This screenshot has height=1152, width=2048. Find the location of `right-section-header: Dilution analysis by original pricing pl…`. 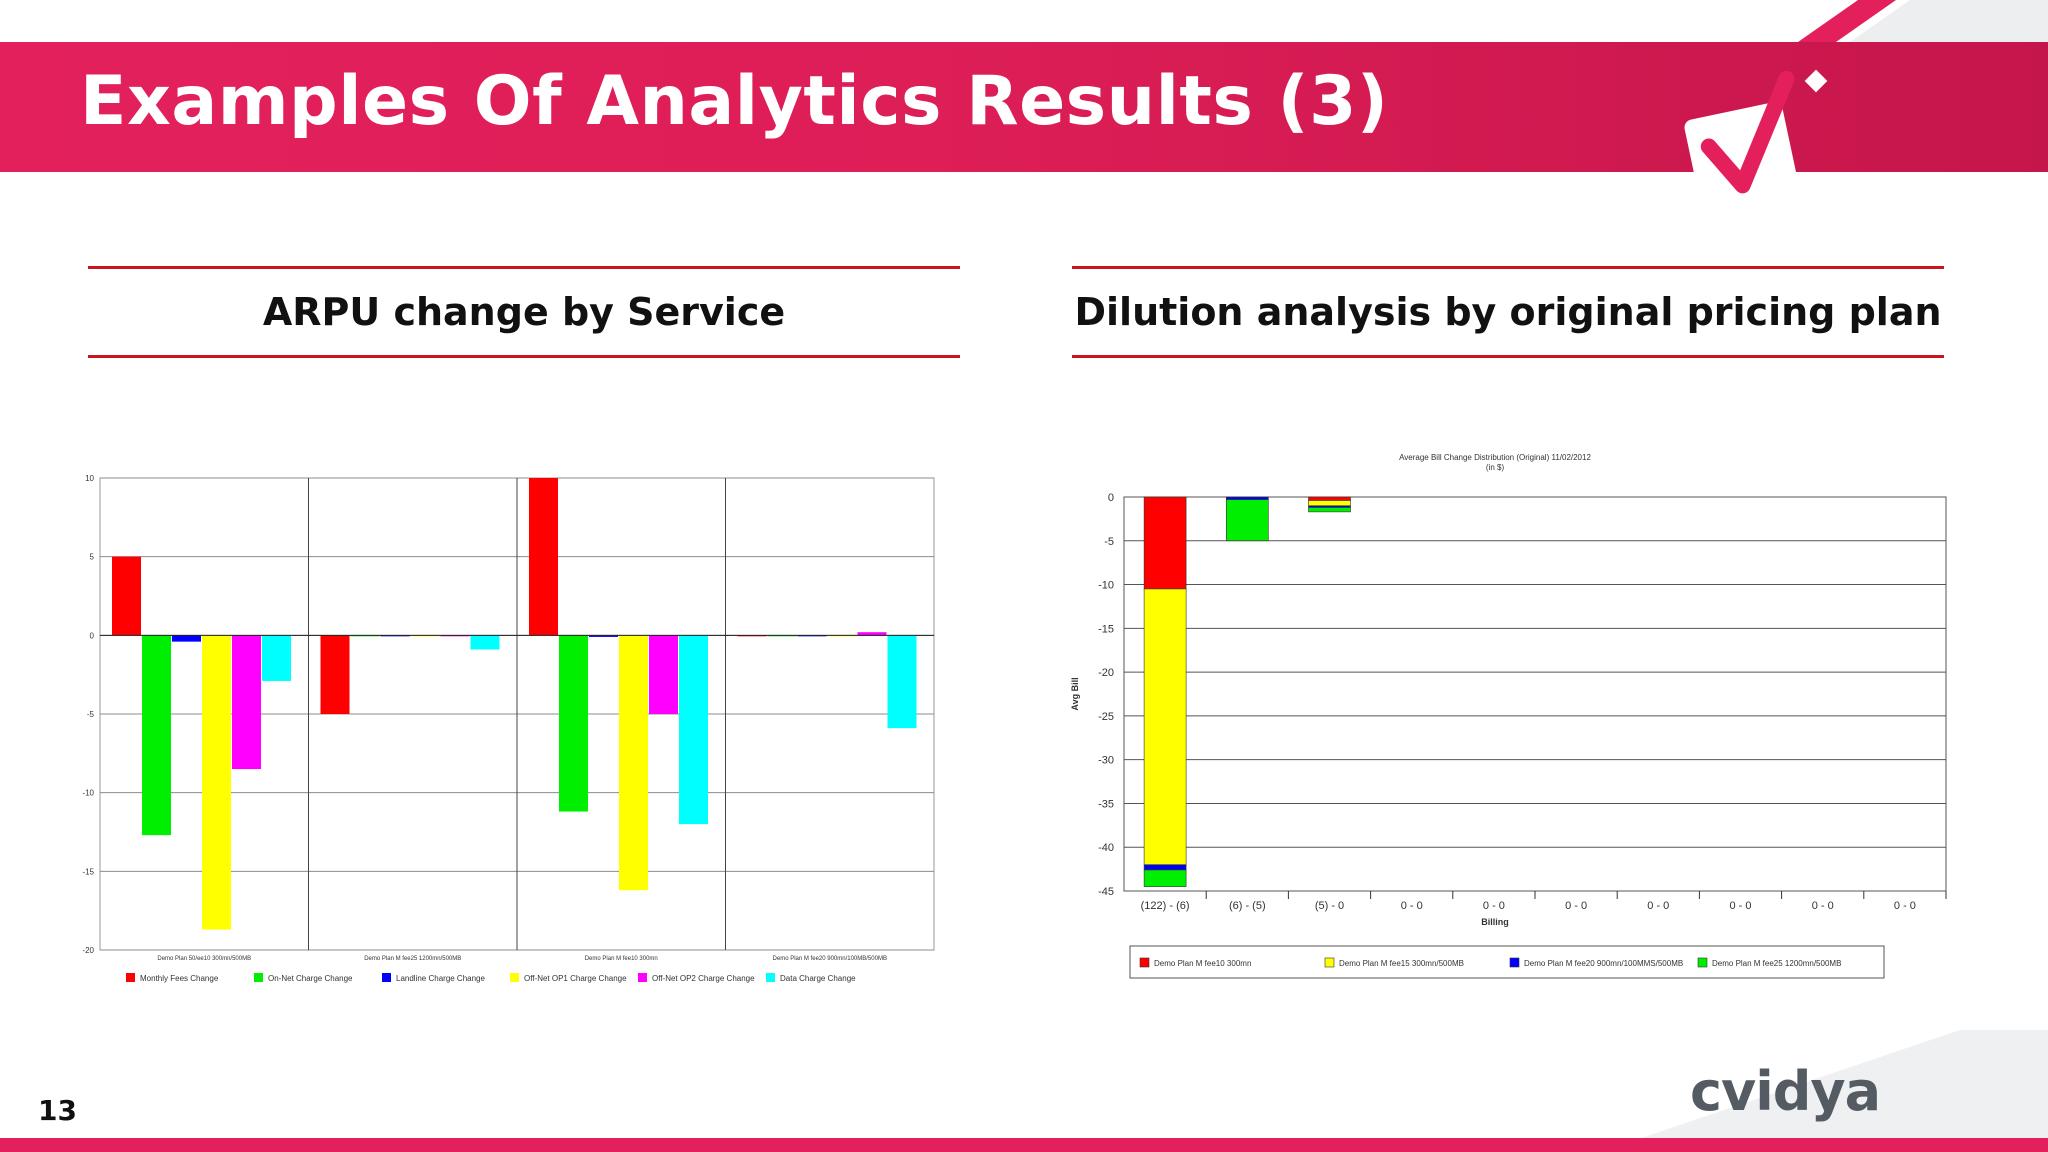

right-section-header: Dilution analysis by original pricing pl… is located at coordinates (1508, 312).